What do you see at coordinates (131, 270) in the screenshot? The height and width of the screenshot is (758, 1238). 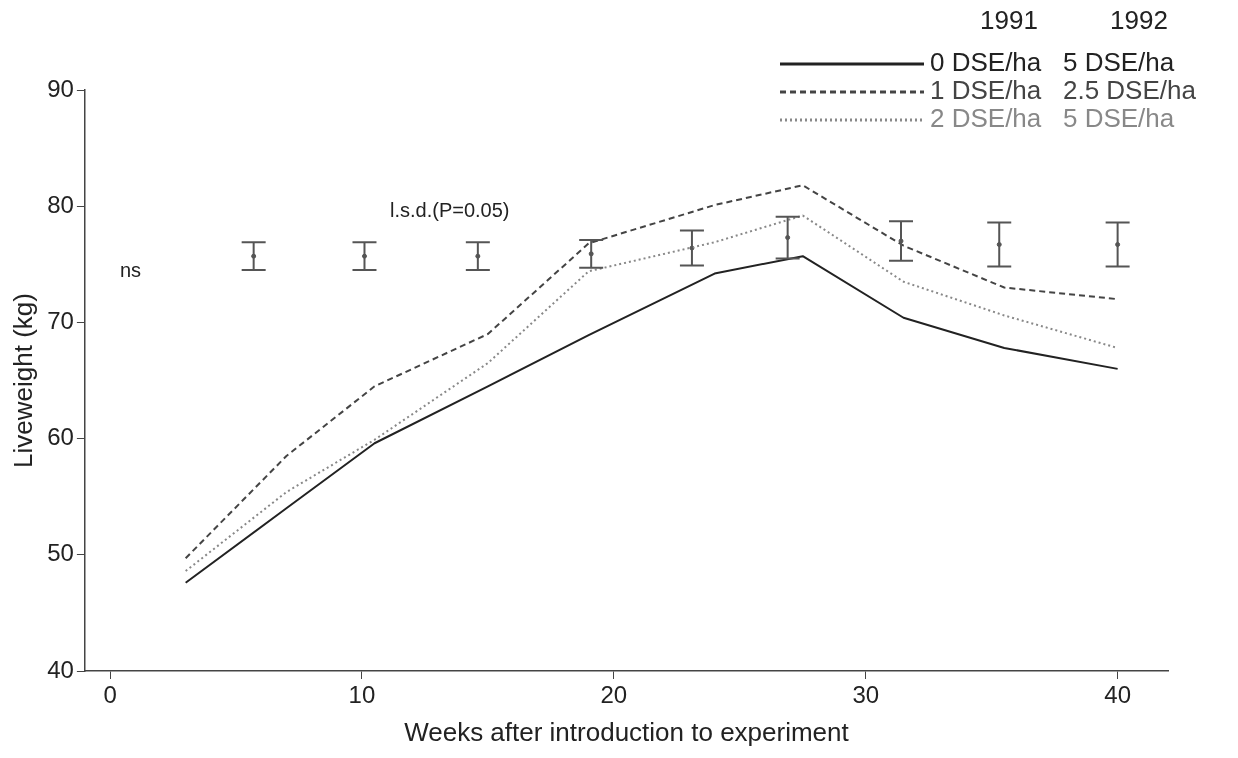 I see `annotation: ns` at bounding box center [131, 270].